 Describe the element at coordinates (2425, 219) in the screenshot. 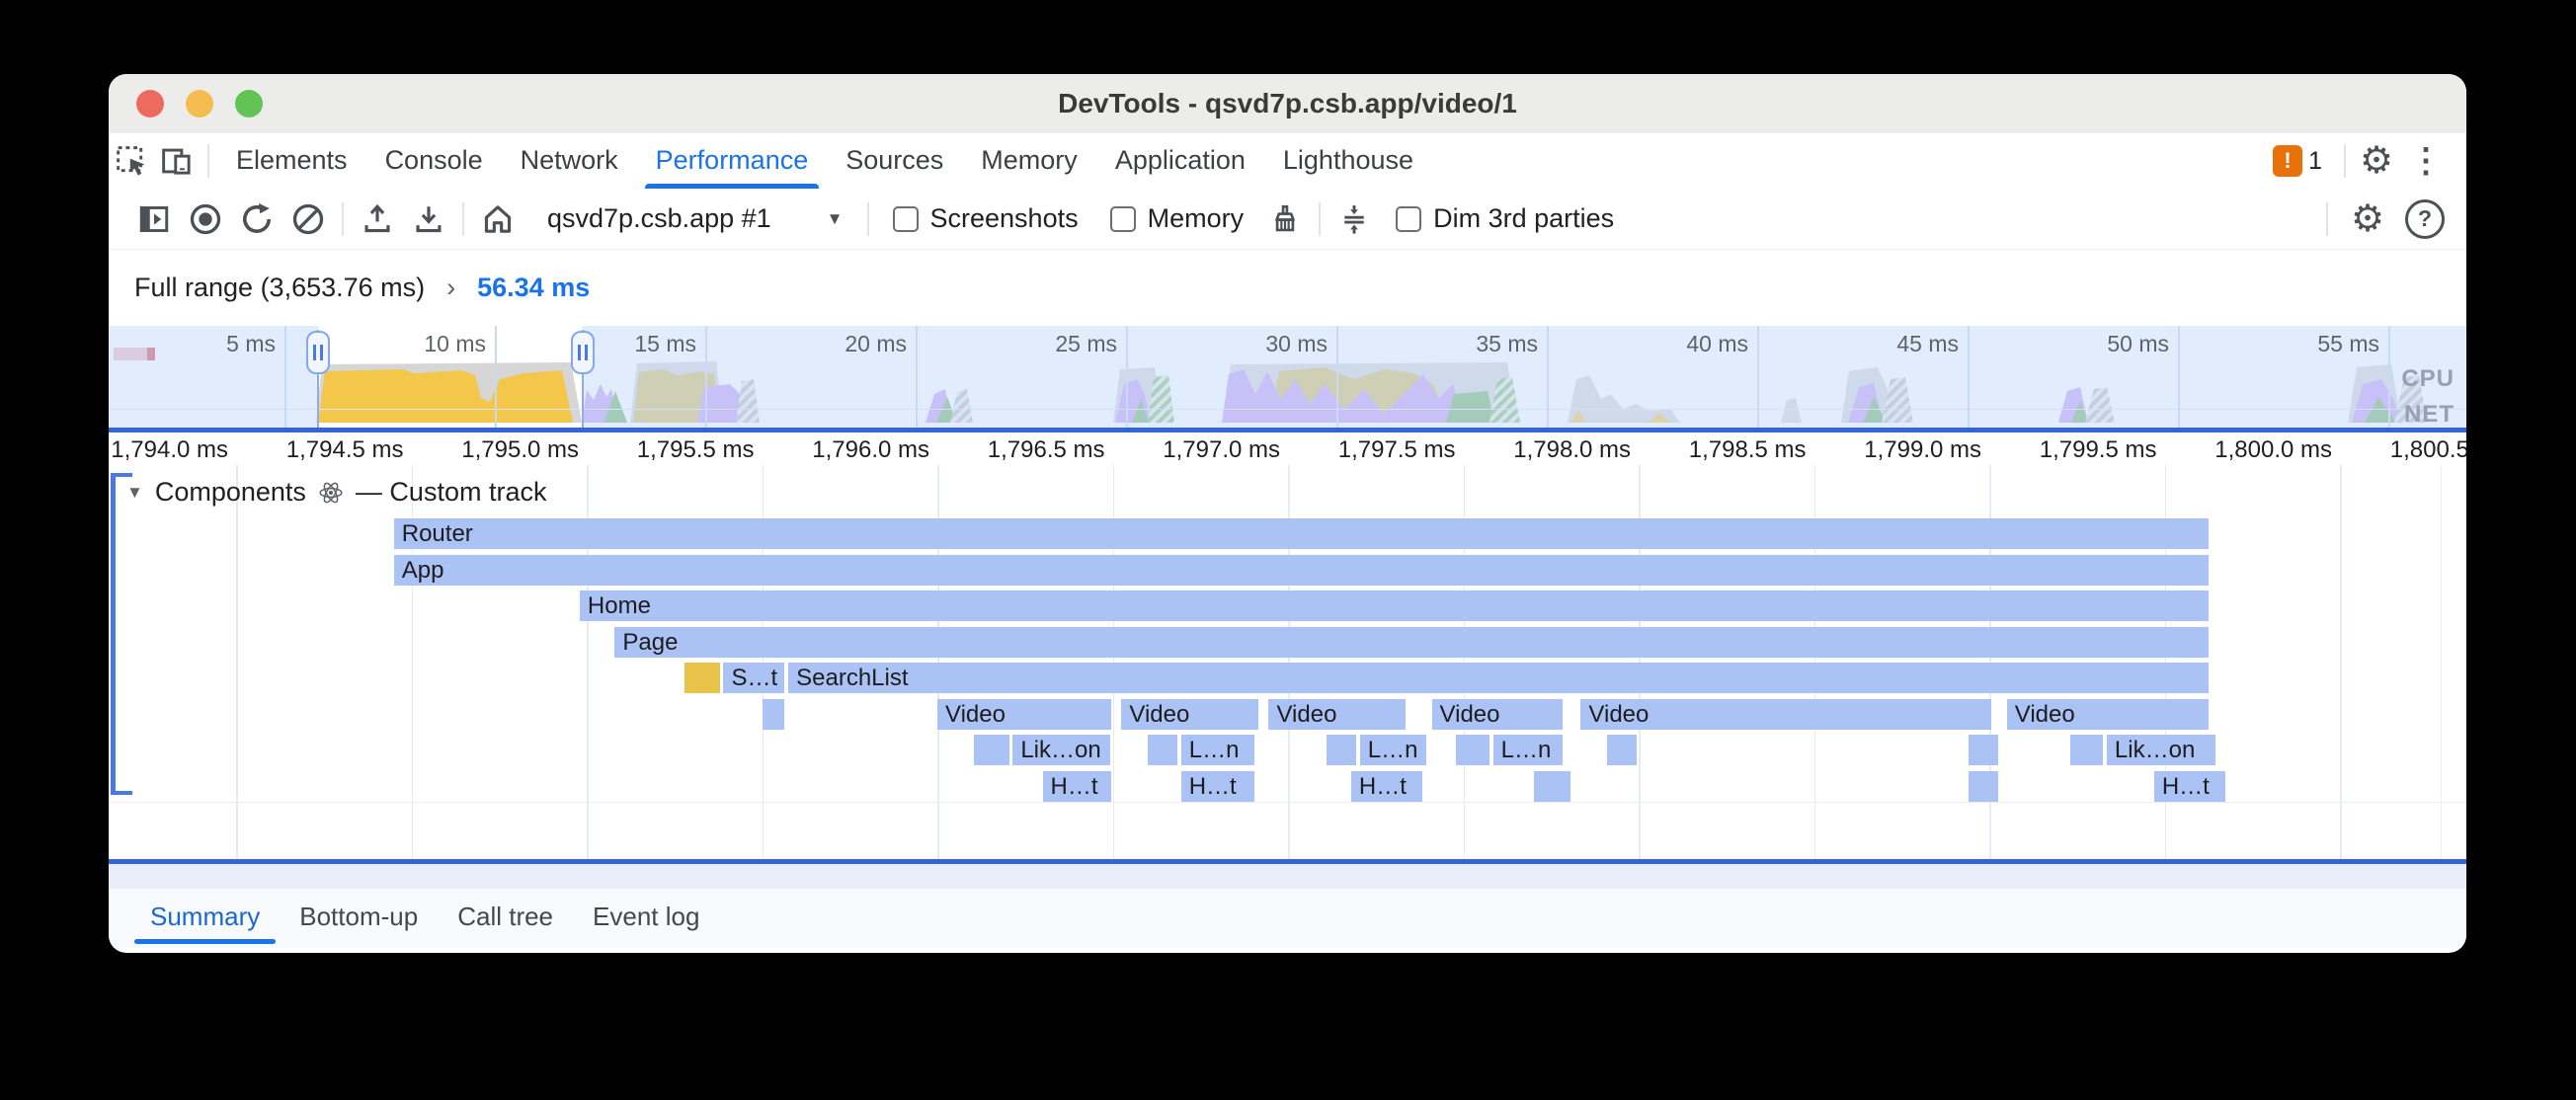

I see `help-icon: ?` at that location.